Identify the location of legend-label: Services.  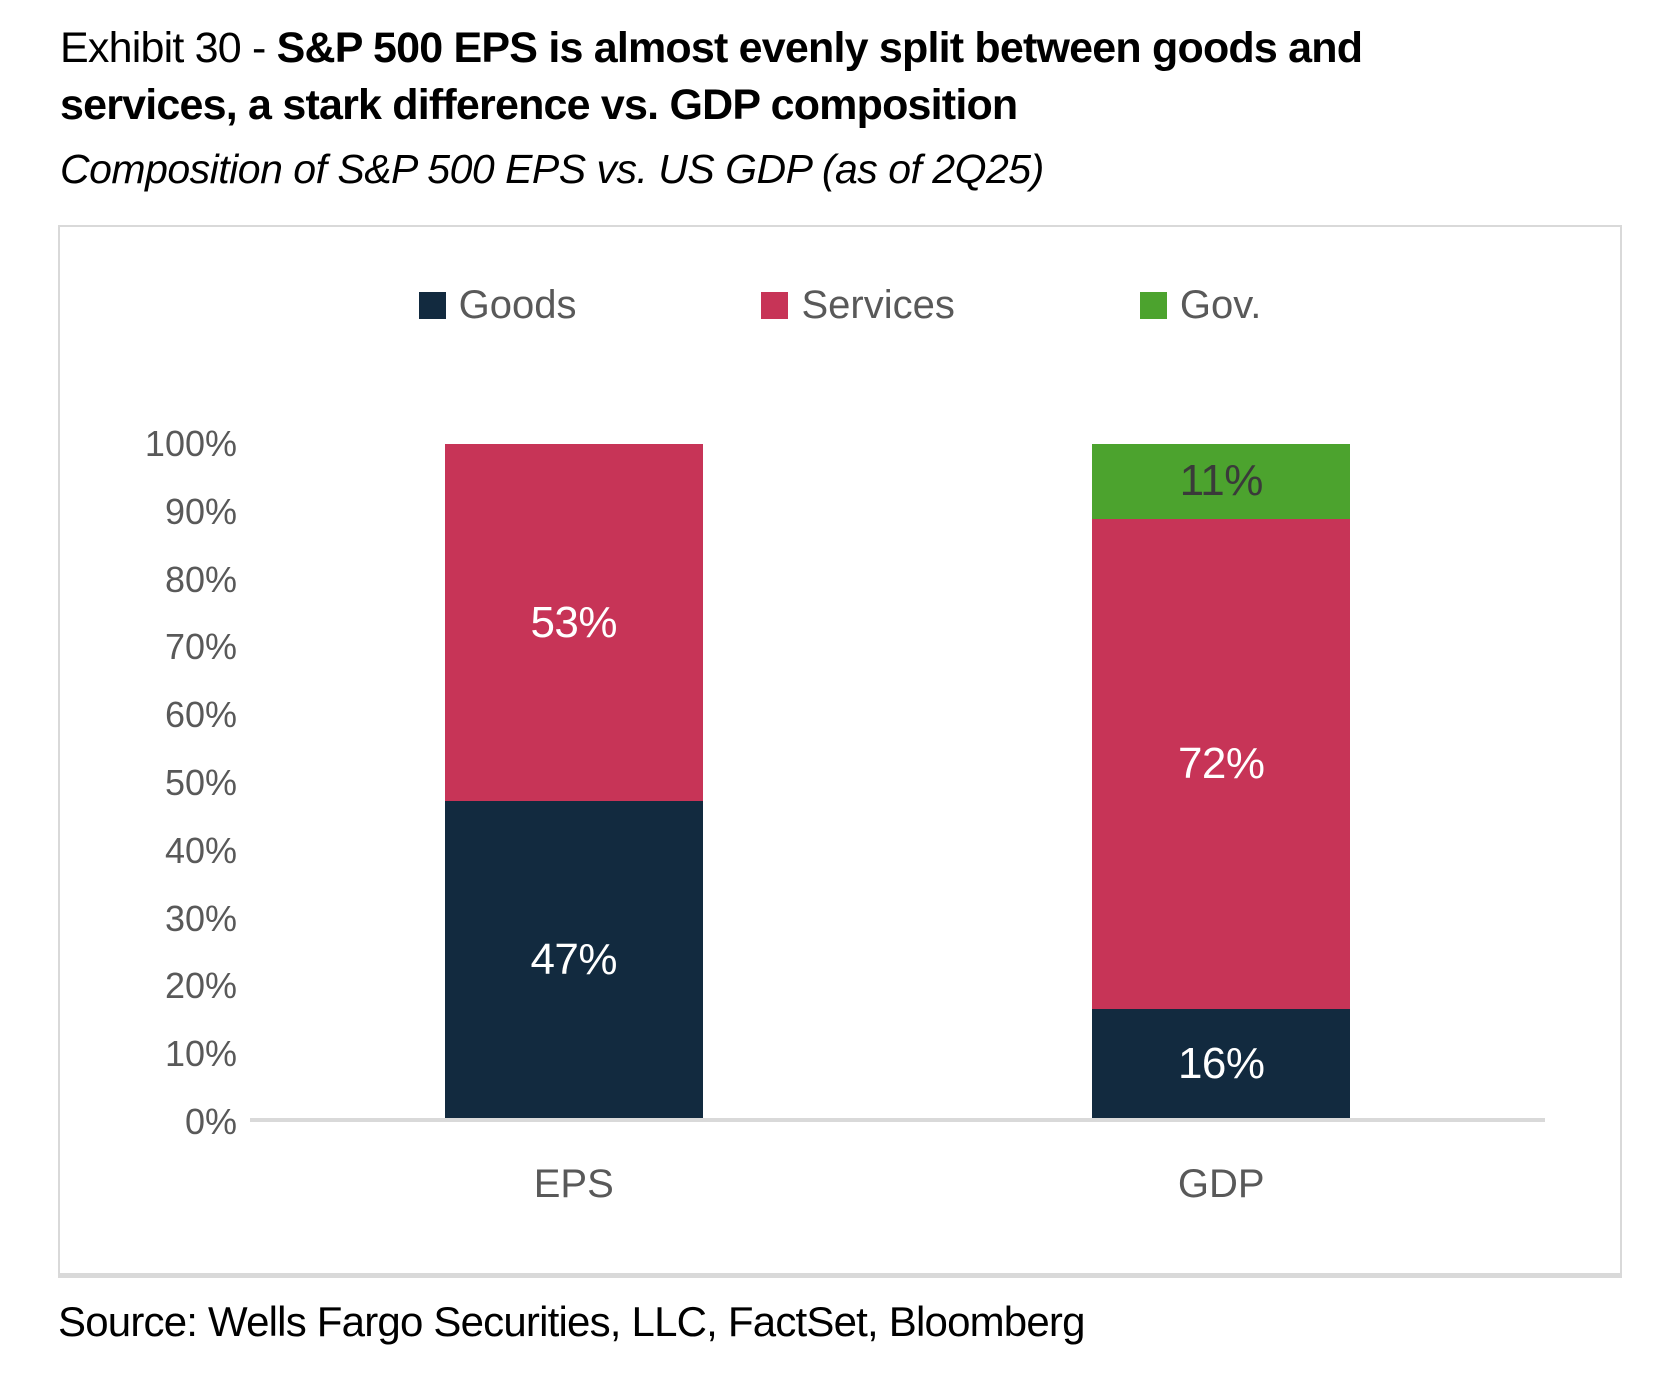
(878, 305).